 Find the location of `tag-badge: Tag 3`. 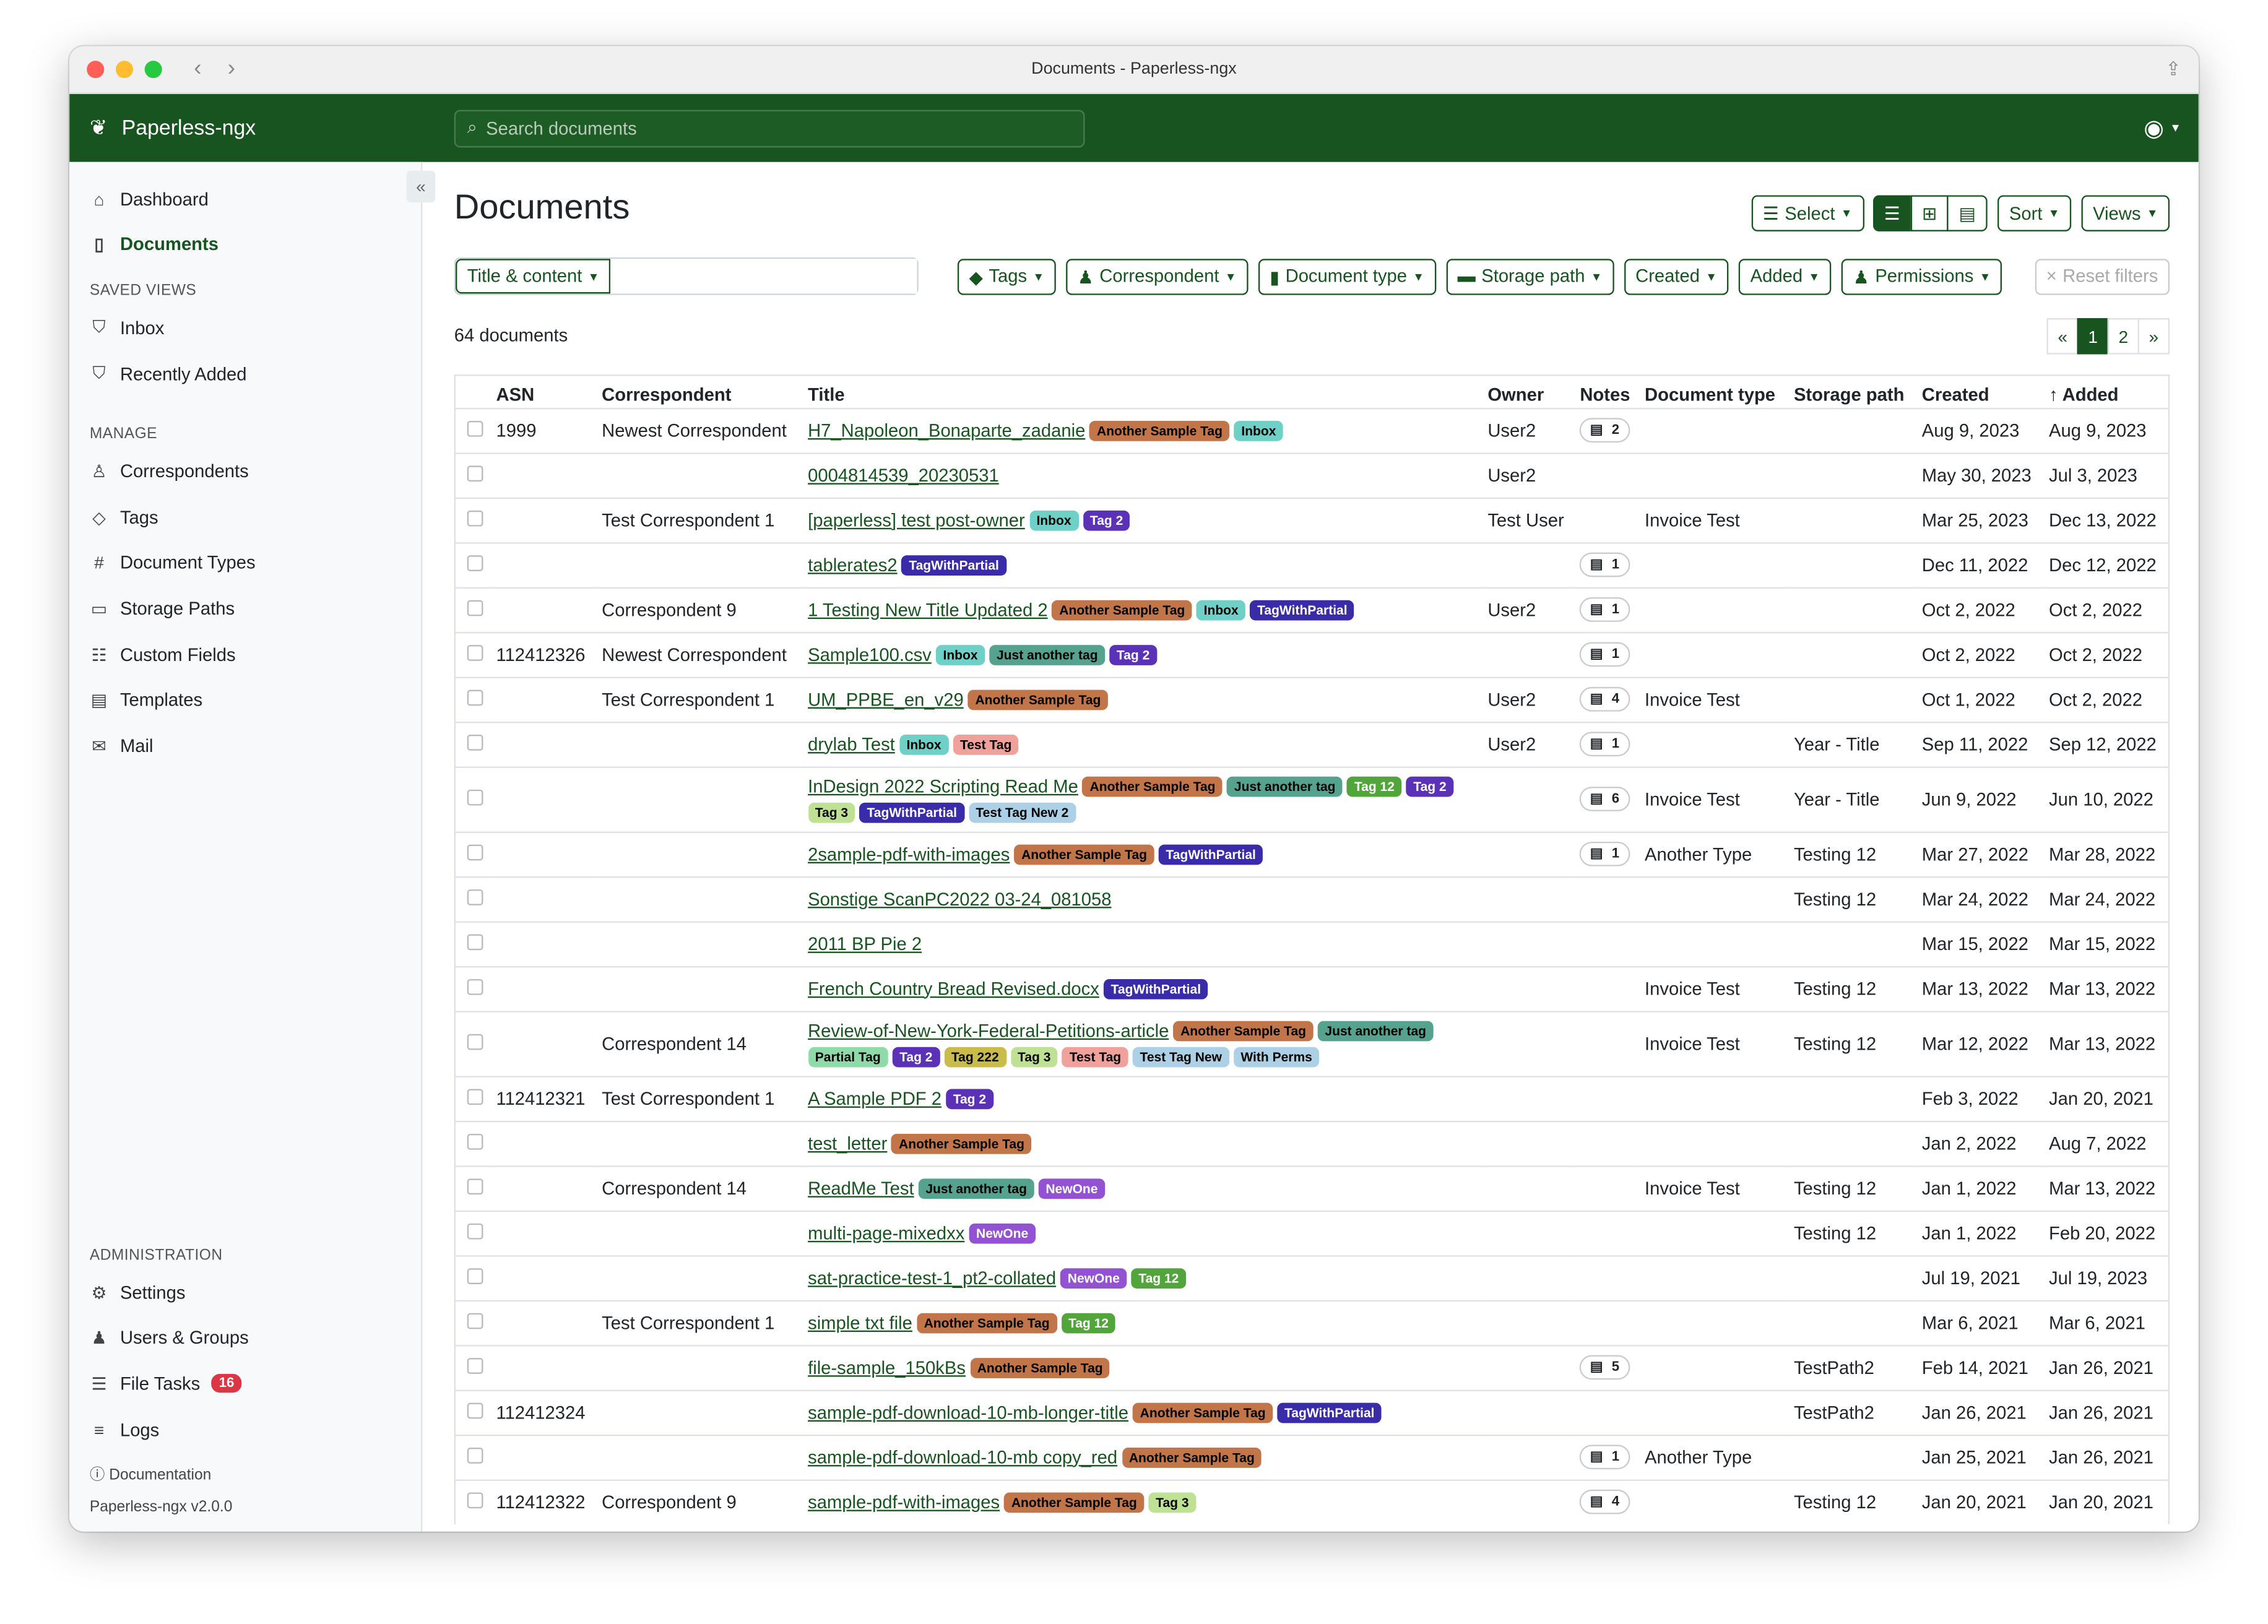

tag-badge: Tag 3 is located at coordinates (831, 812).